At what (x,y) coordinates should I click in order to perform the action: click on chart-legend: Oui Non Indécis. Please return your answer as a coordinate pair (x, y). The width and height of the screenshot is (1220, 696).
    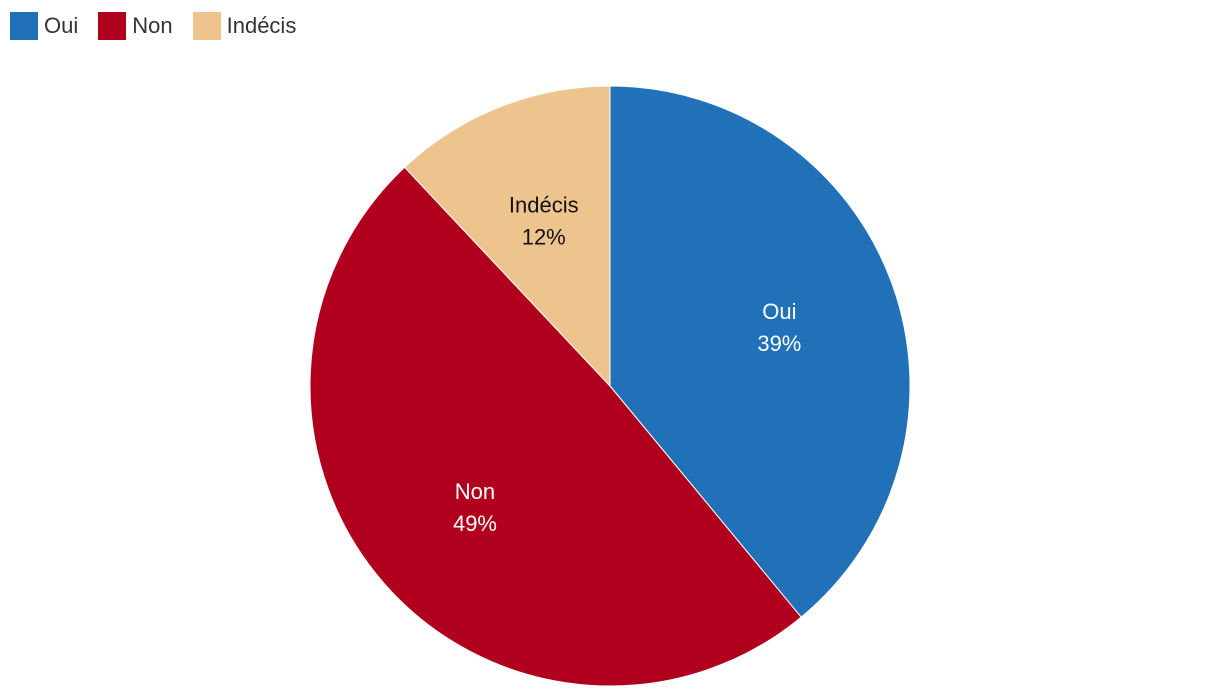
    Looking at the image, I should click on (163, 26).